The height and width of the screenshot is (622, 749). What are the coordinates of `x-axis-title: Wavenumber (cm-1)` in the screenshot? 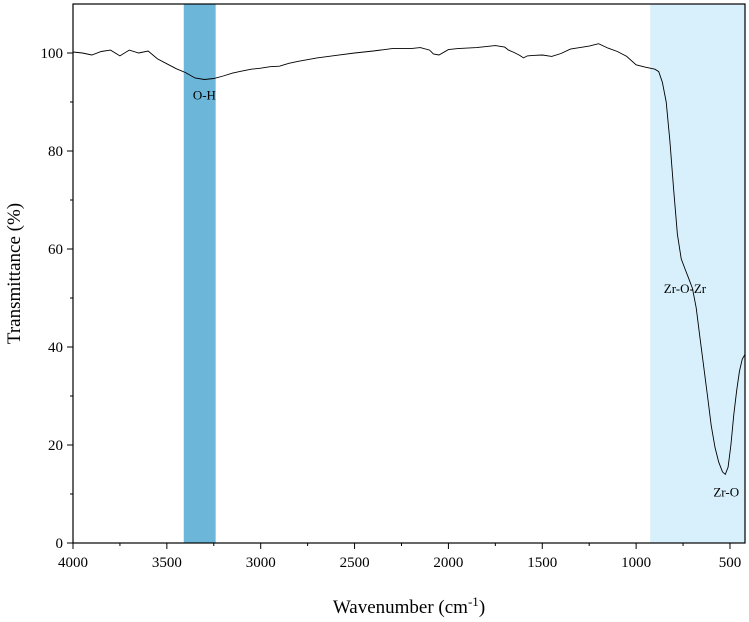 It's located at (409, 606).